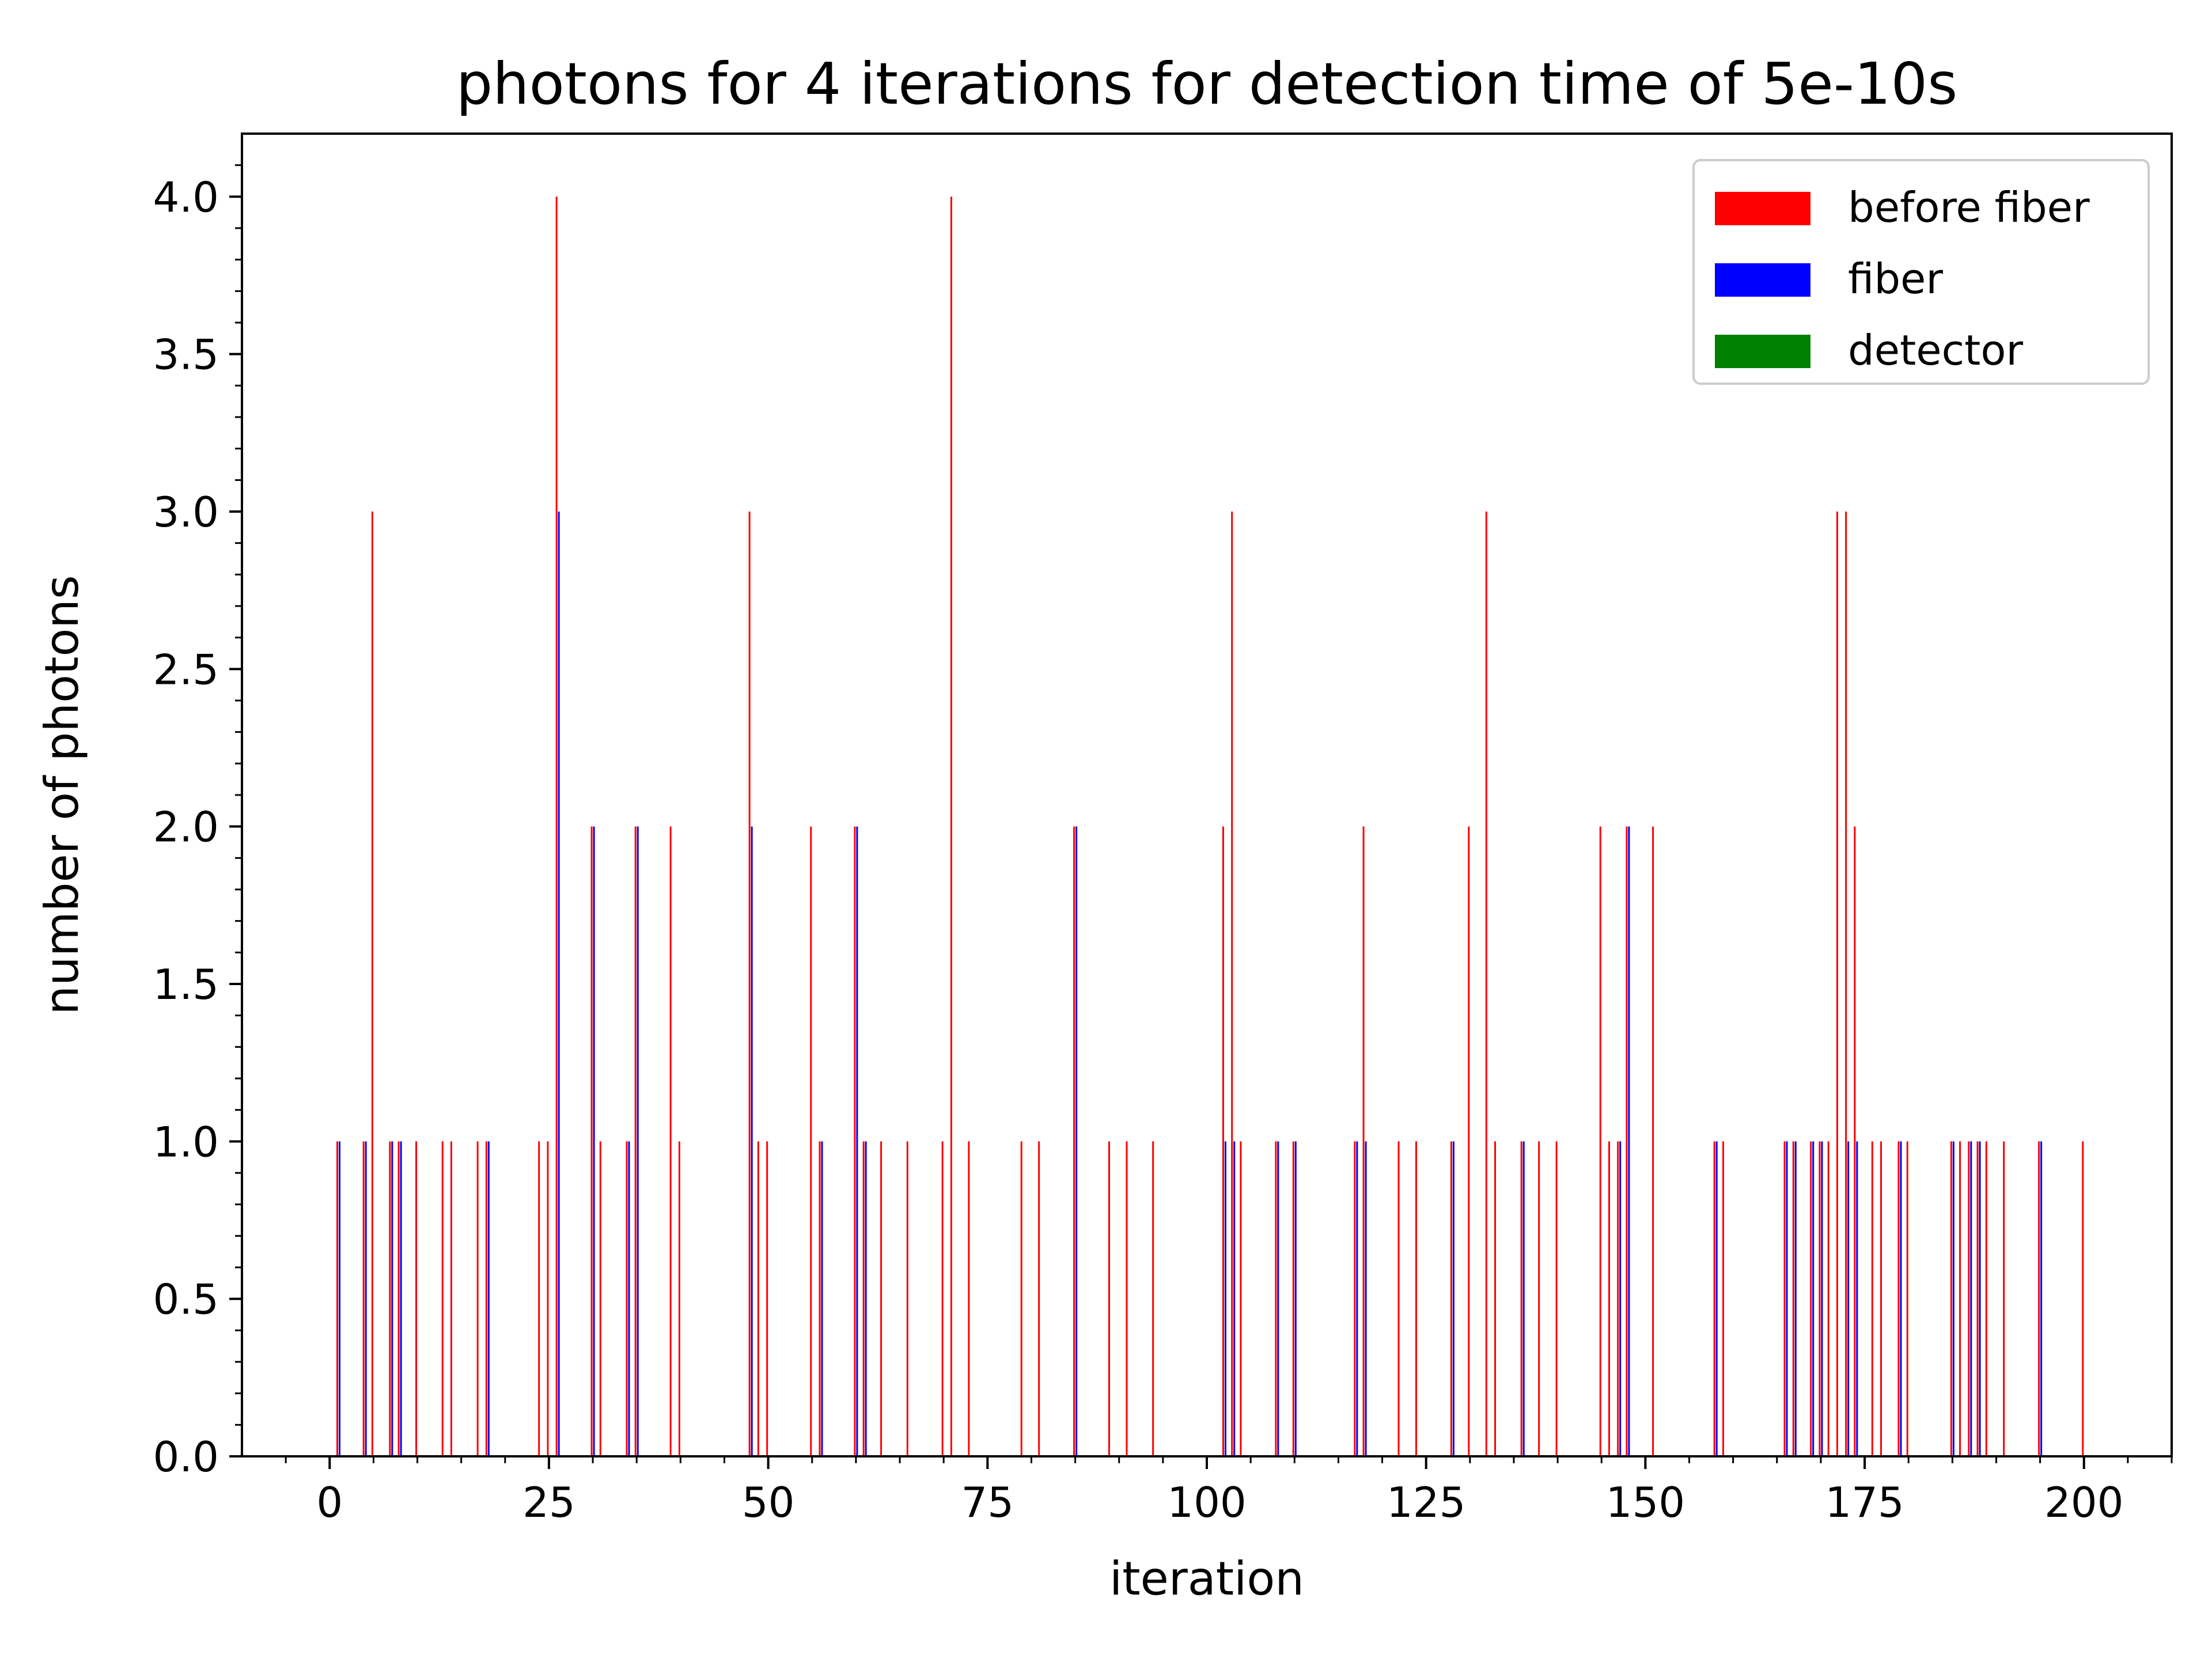 The width and height of the screenshot is (2212, 1662). Describe the element at coordinates (1206, 1503) in the screenshot. I see `x-tick-label: 100` at that location.